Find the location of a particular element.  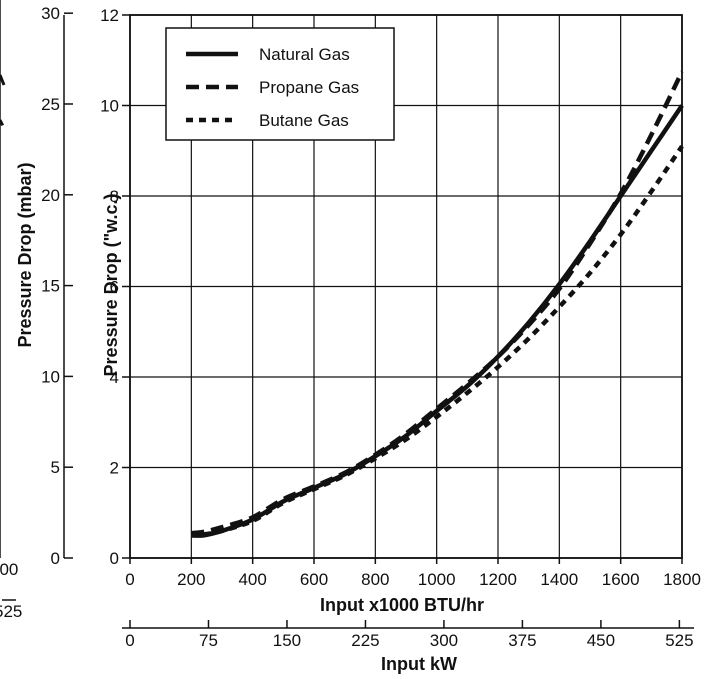

kw-axis-title: Input kW is located at coordinates (419, 664).